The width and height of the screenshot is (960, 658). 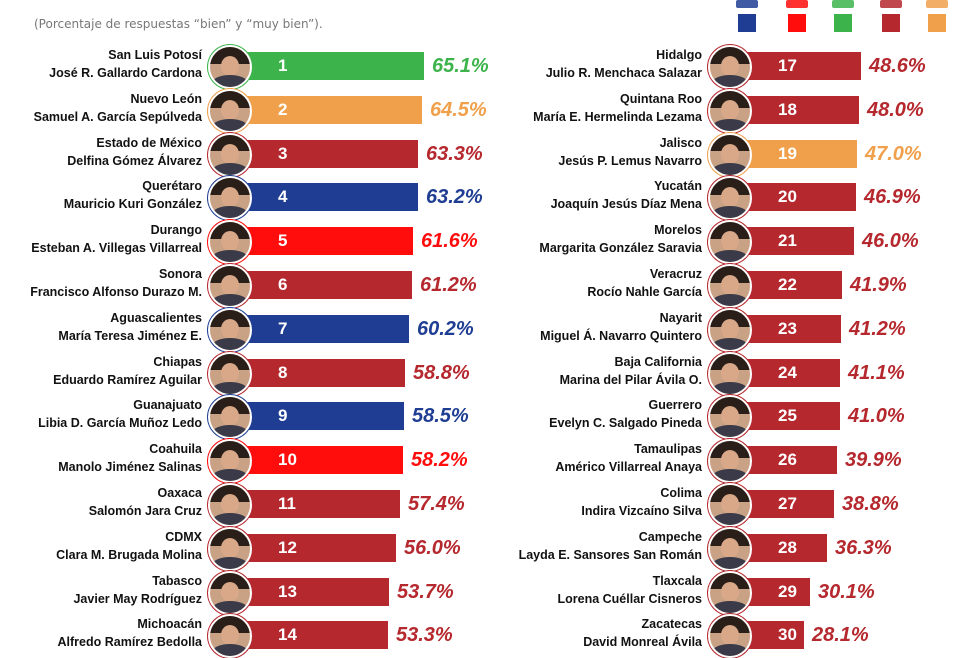 I want to click on state-name: Baja California, so click(x=658, y=361).